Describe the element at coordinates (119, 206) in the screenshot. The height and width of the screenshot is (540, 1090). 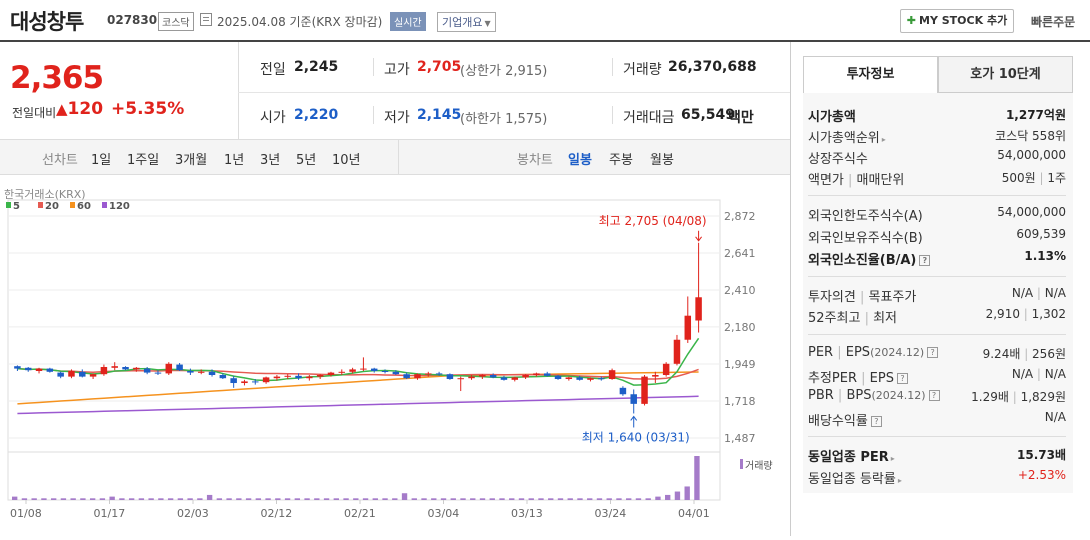
I see `legend-label: 120` at that location.